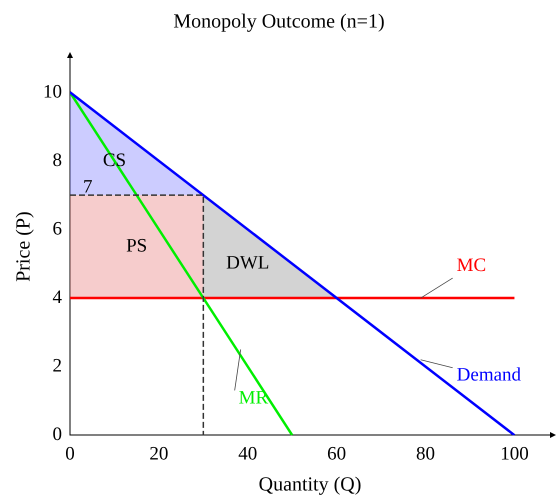 Image resolution: width=556 pixels, height=503 pixels. I want to click on y-tick-label: 10, so click(52, 91).